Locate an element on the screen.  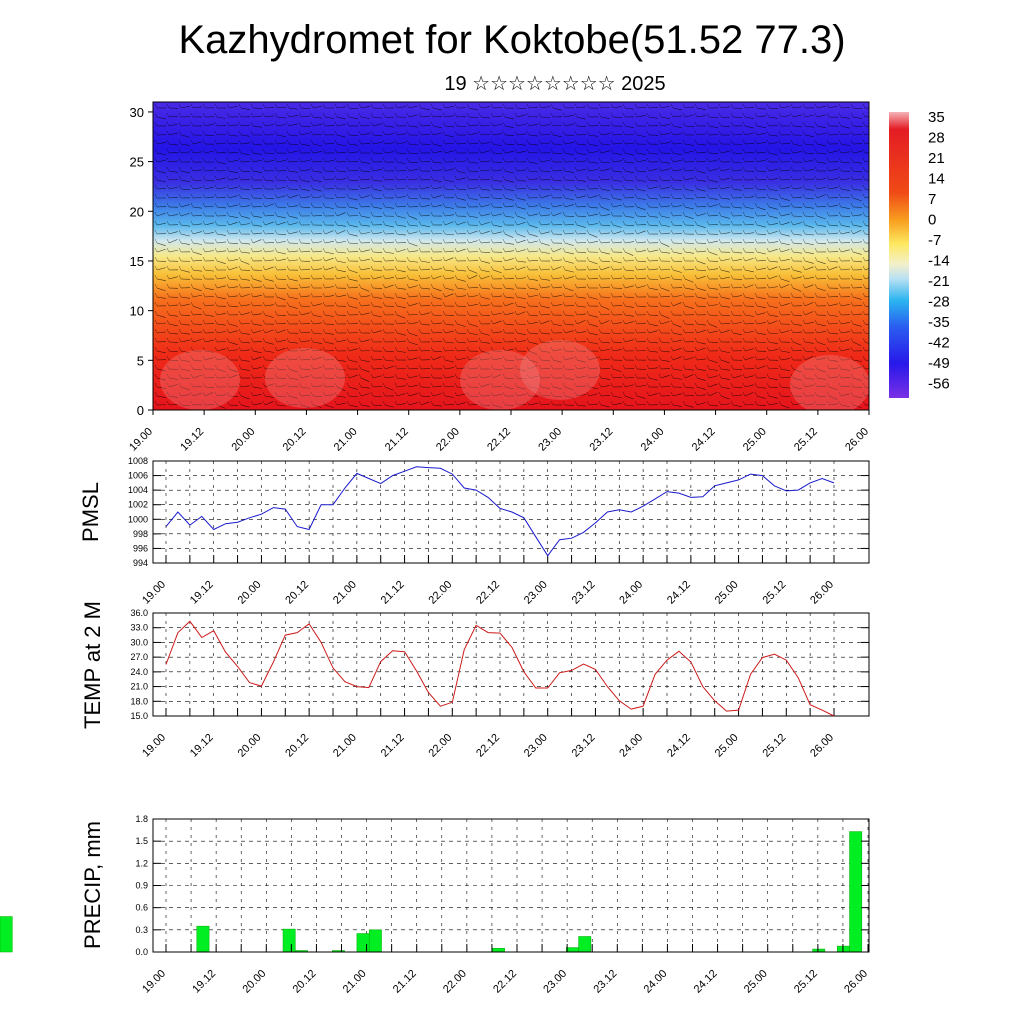
x-tick-label: 21.12 is located at coordinates (393, 746).